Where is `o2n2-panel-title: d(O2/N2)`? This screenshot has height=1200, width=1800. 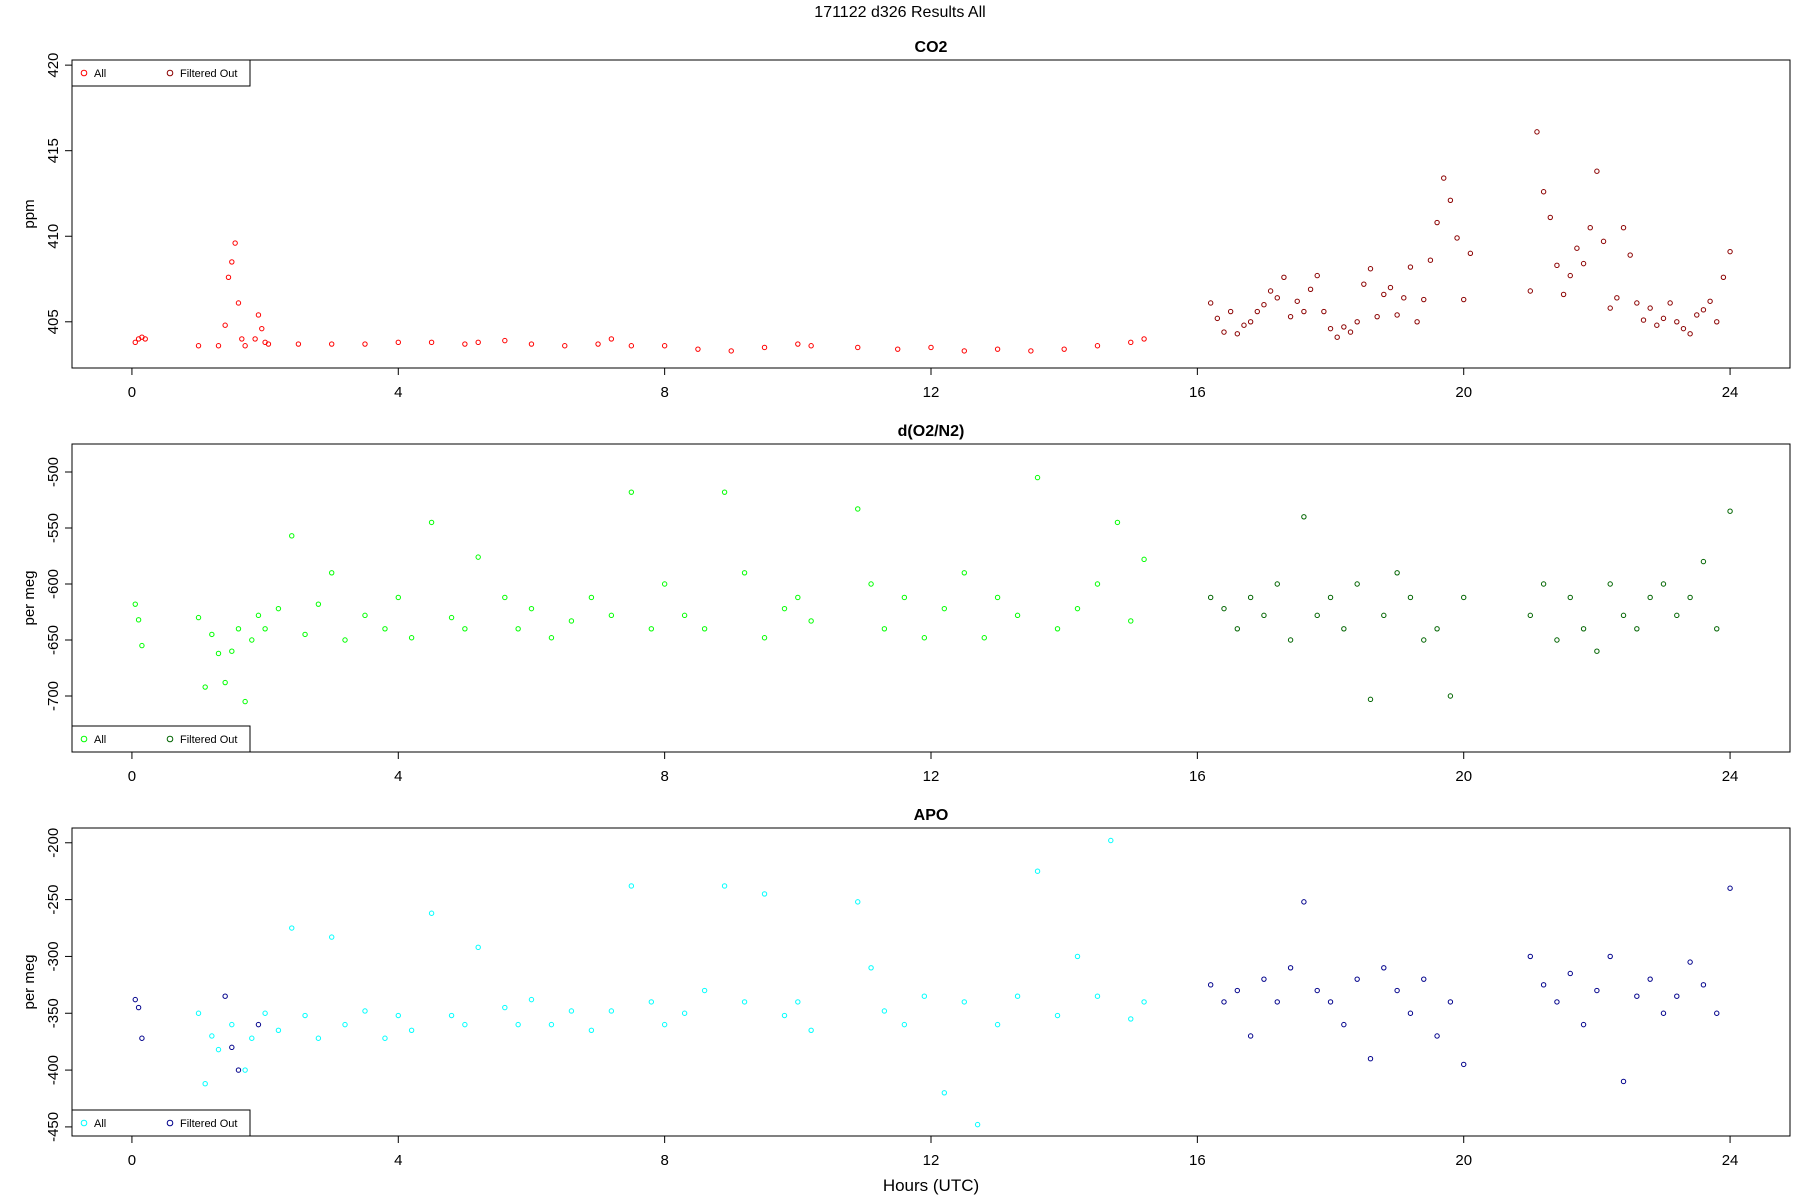
o2n2-panel-title: d(O2/N2) is located at coordinates (931, 431).